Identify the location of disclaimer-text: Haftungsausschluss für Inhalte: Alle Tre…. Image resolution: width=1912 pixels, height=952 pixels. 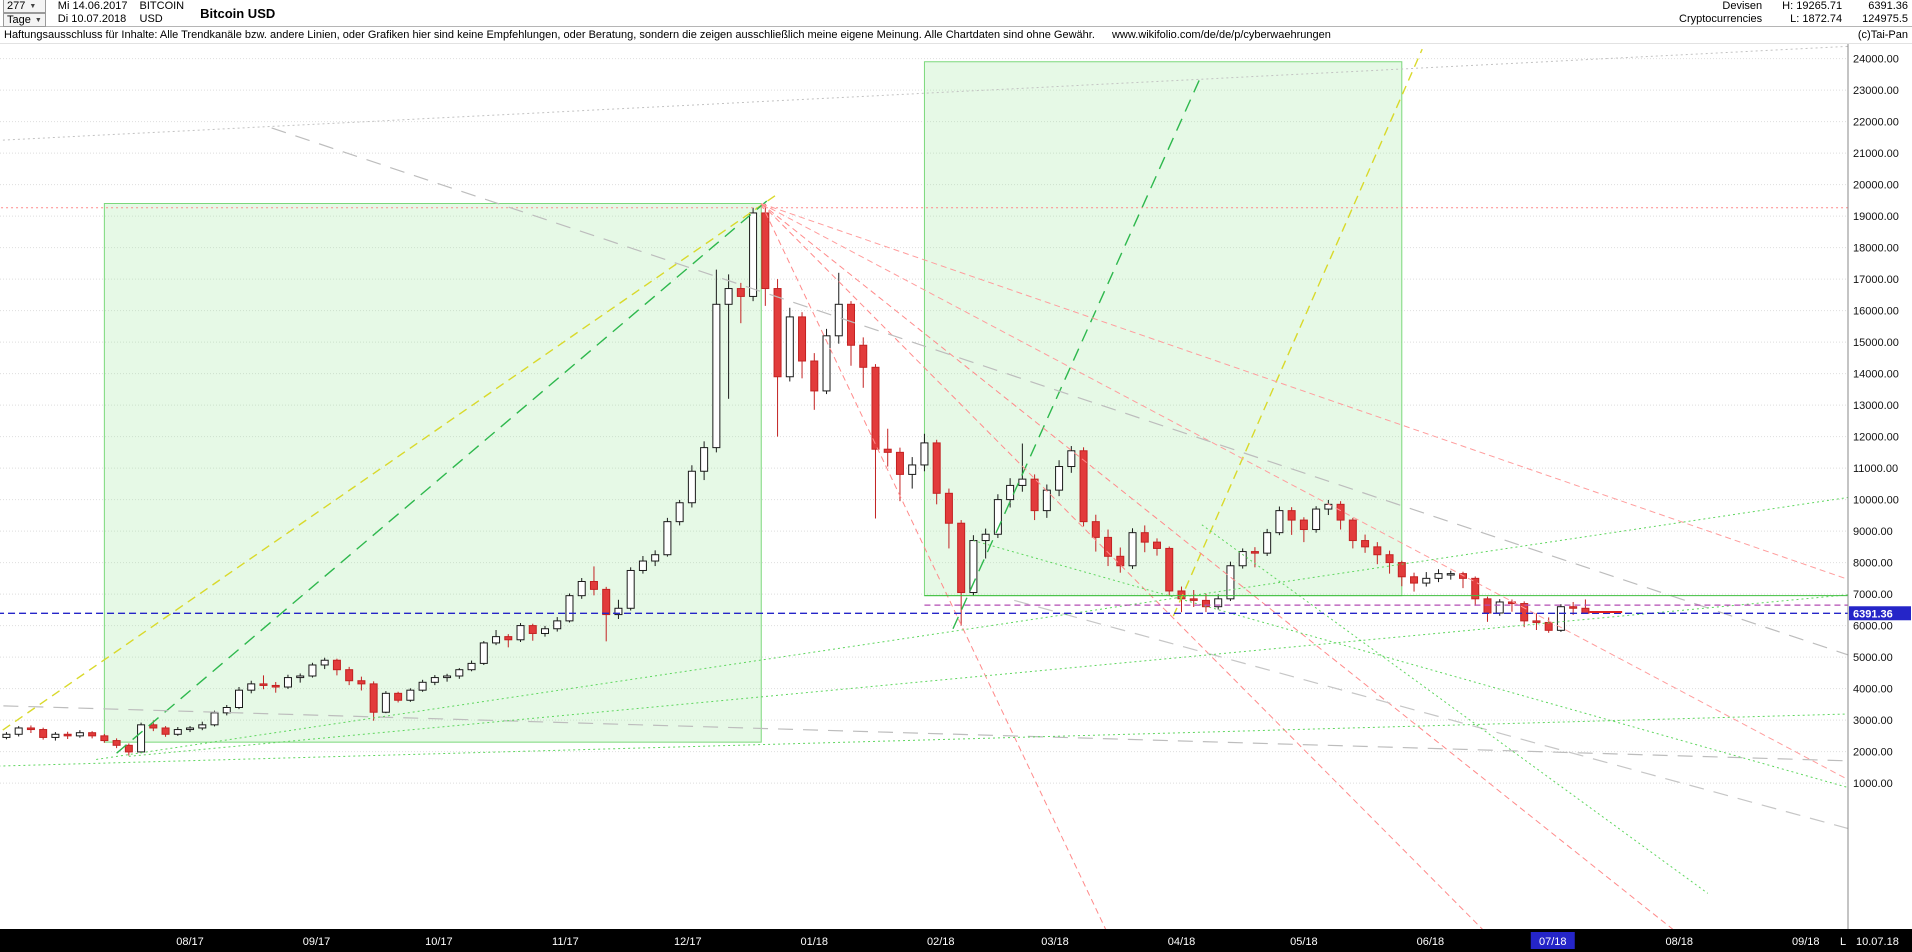
(549, 35).